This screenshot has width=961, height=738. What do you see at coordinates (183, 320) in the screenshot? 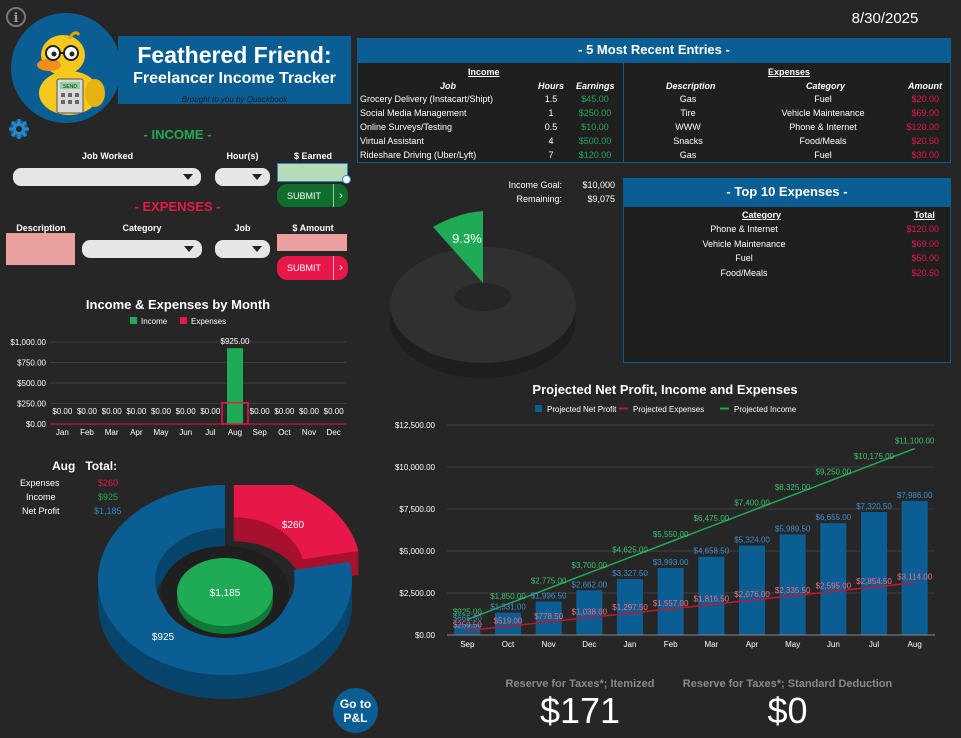
I see `legend-expenses-swatch` at bounding box center [183, 320].